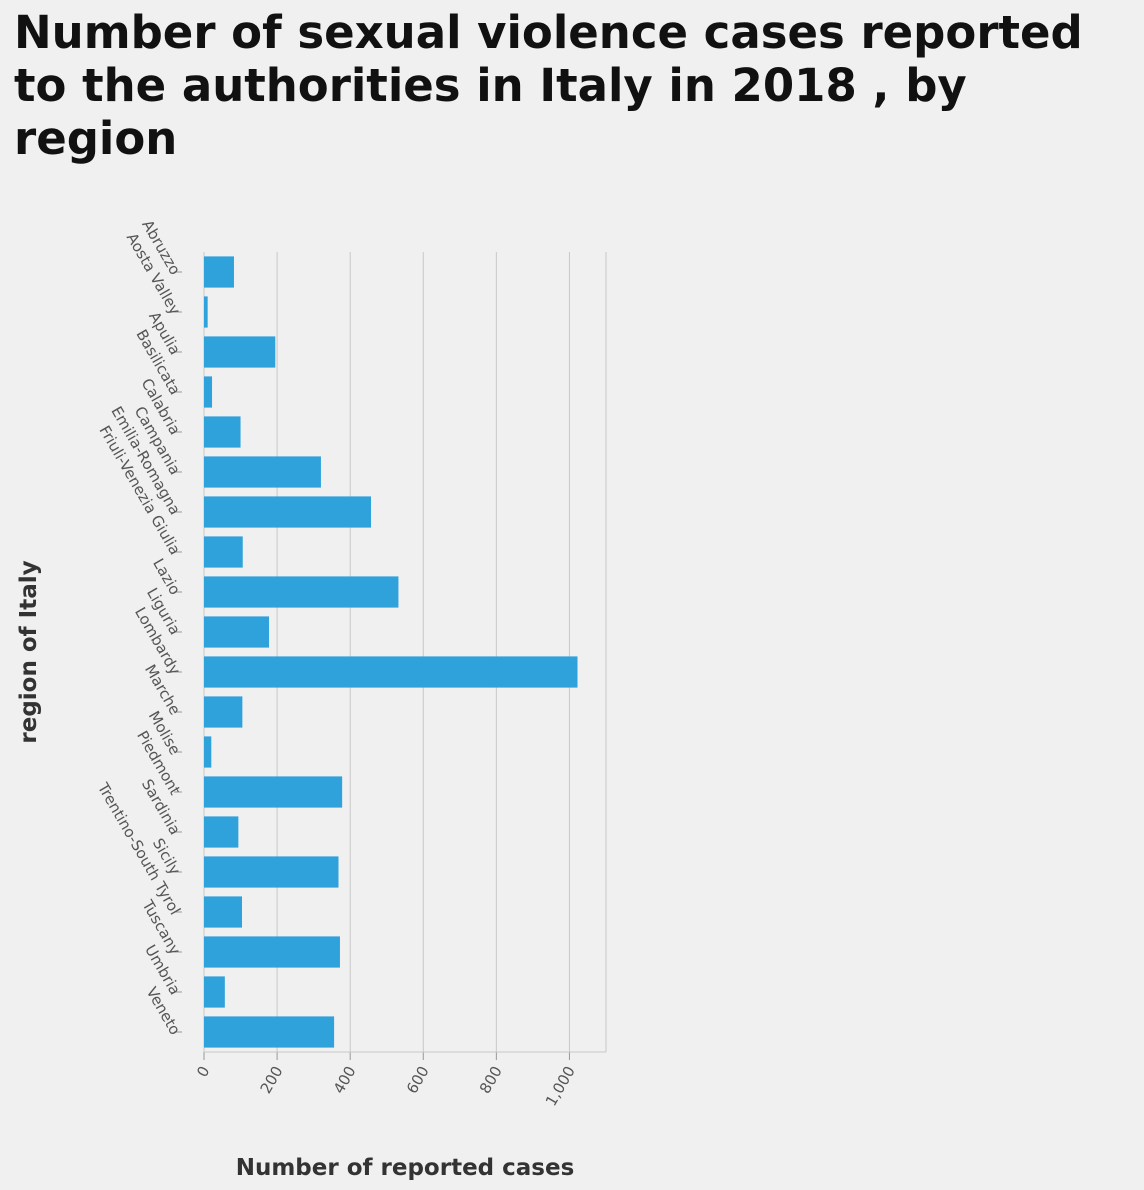 The width and height of the screenshot is (1144, 1190). What do you see at coordinates (405, 1168) in the screenshot?
I see `x-axis-title: Number of reported cases` at bounding box center [405, 1168].